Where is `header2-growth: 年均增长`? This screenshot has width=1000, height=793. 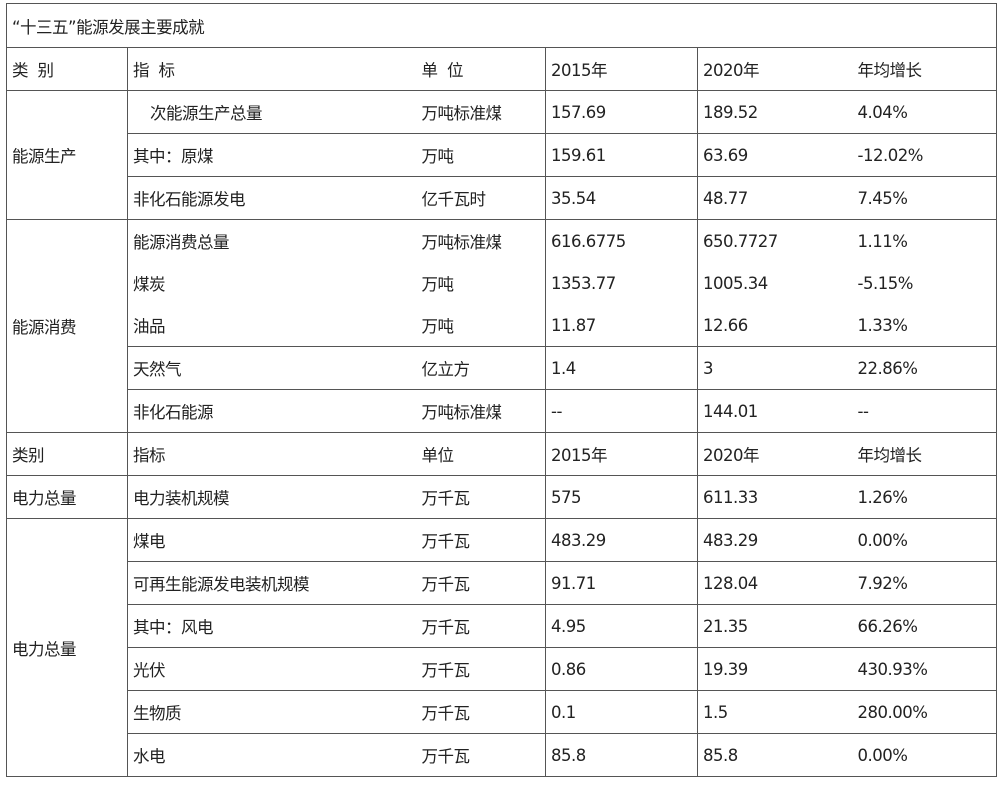 header2-growth: 年均增长 is located at coordinates (925, 454).